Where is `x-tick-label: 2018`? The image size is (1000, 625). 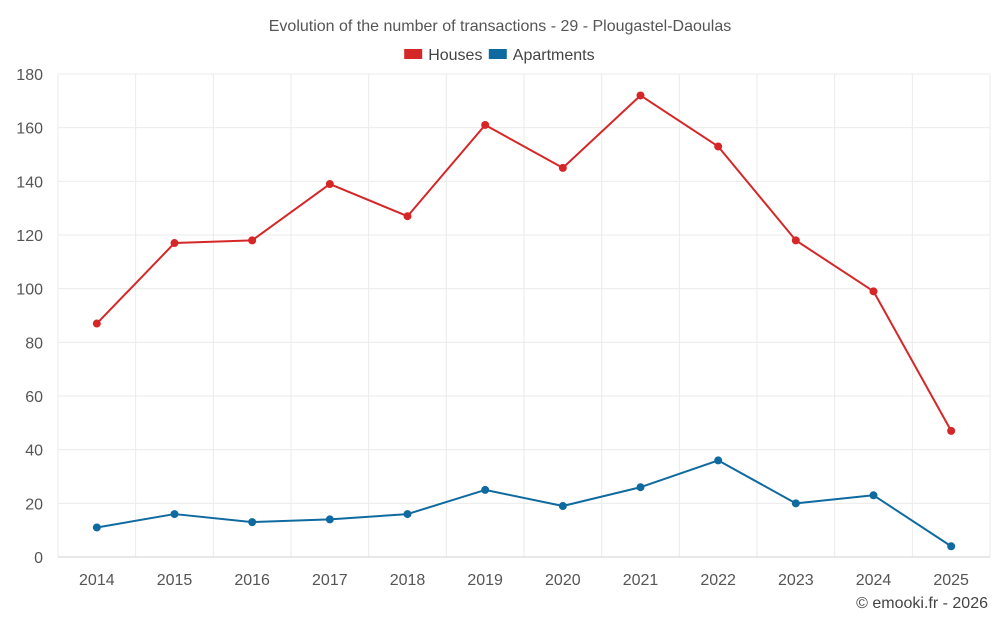 x-tick-label: 2018 is located at coordinates (408, 580).